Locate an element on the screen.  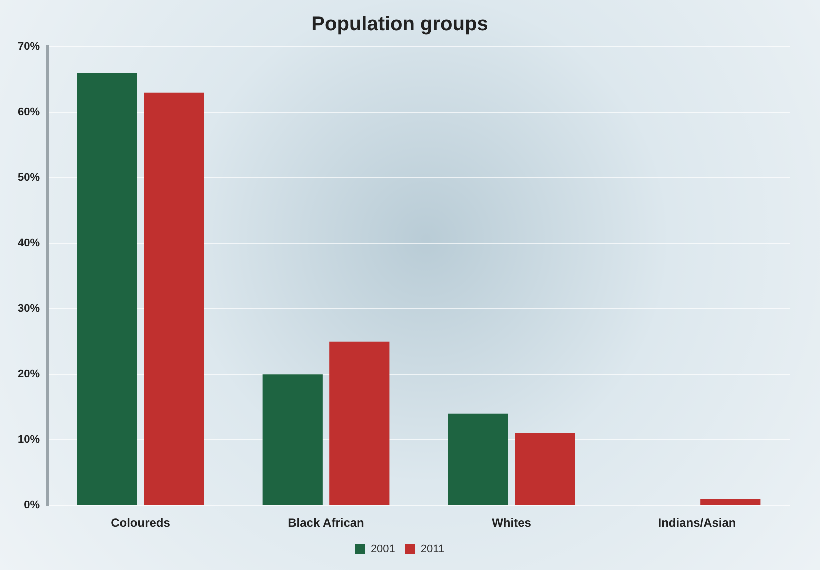
y-tick-label: 60% is located at coordinates (29, 112).